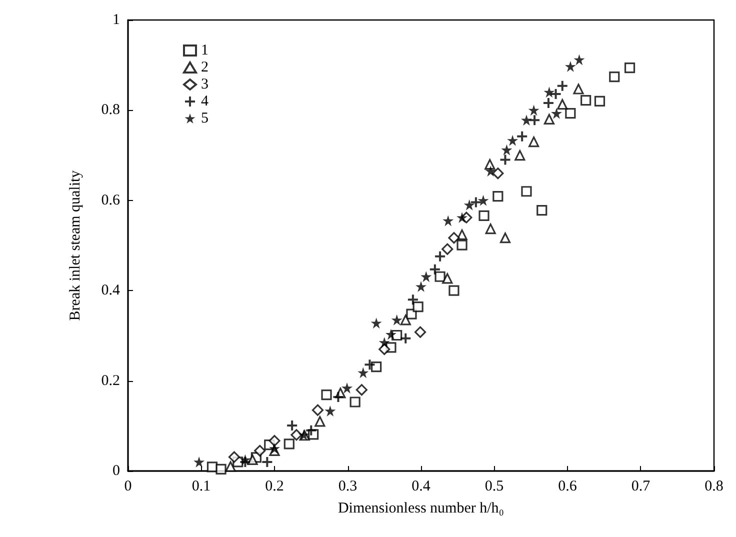 This screenshot has height=537, width=736. Describe the element at coordinates (641, 486) in the screenshot. I see `x-tick-label: 0.7` at that location.